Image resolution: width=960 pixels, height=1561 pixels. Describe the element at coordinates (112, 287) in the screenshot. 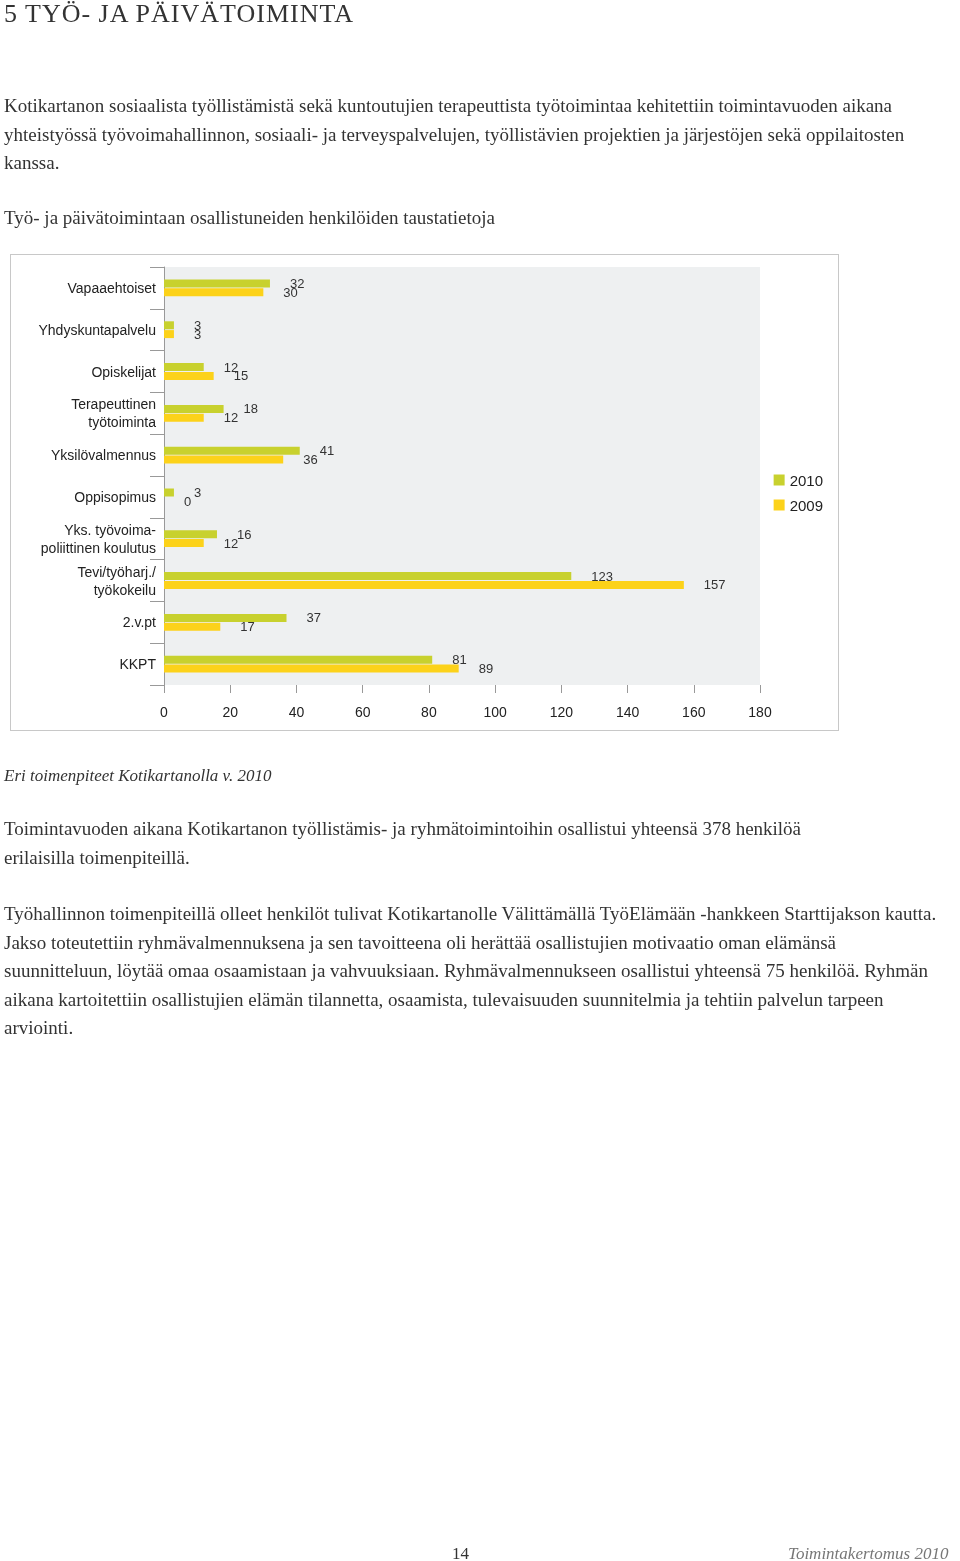

I see `y-tick-label: Vapaaehtoiset` at that location.